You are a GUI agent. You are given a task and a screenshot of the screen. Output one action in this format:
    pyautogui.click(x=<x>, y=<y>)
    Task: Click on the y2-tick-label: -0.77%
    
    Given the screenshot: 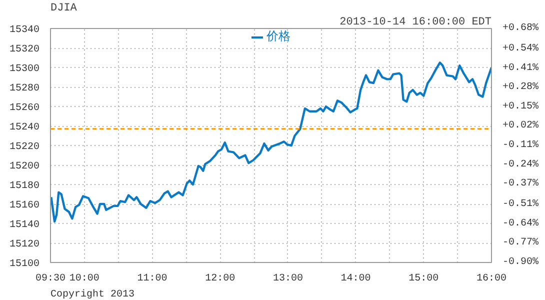 What is the action you would take?
    pyautogui.click(x=520, y=243)
    